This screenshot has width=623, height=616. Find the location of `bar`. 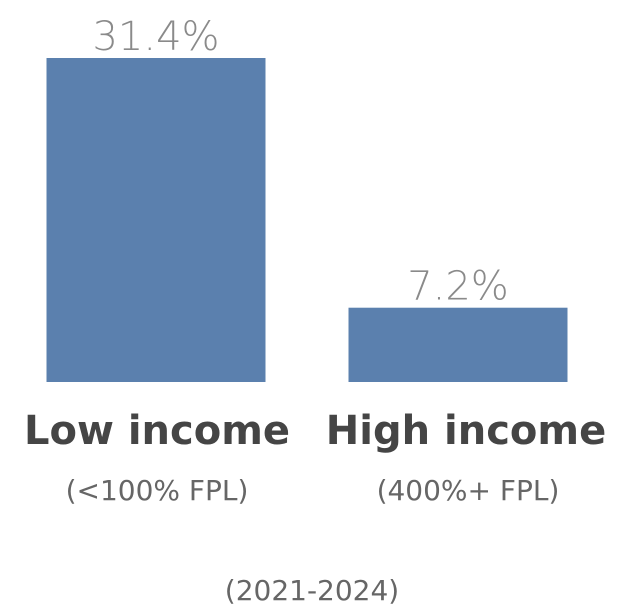

bar is located at coordinates (458, 344).